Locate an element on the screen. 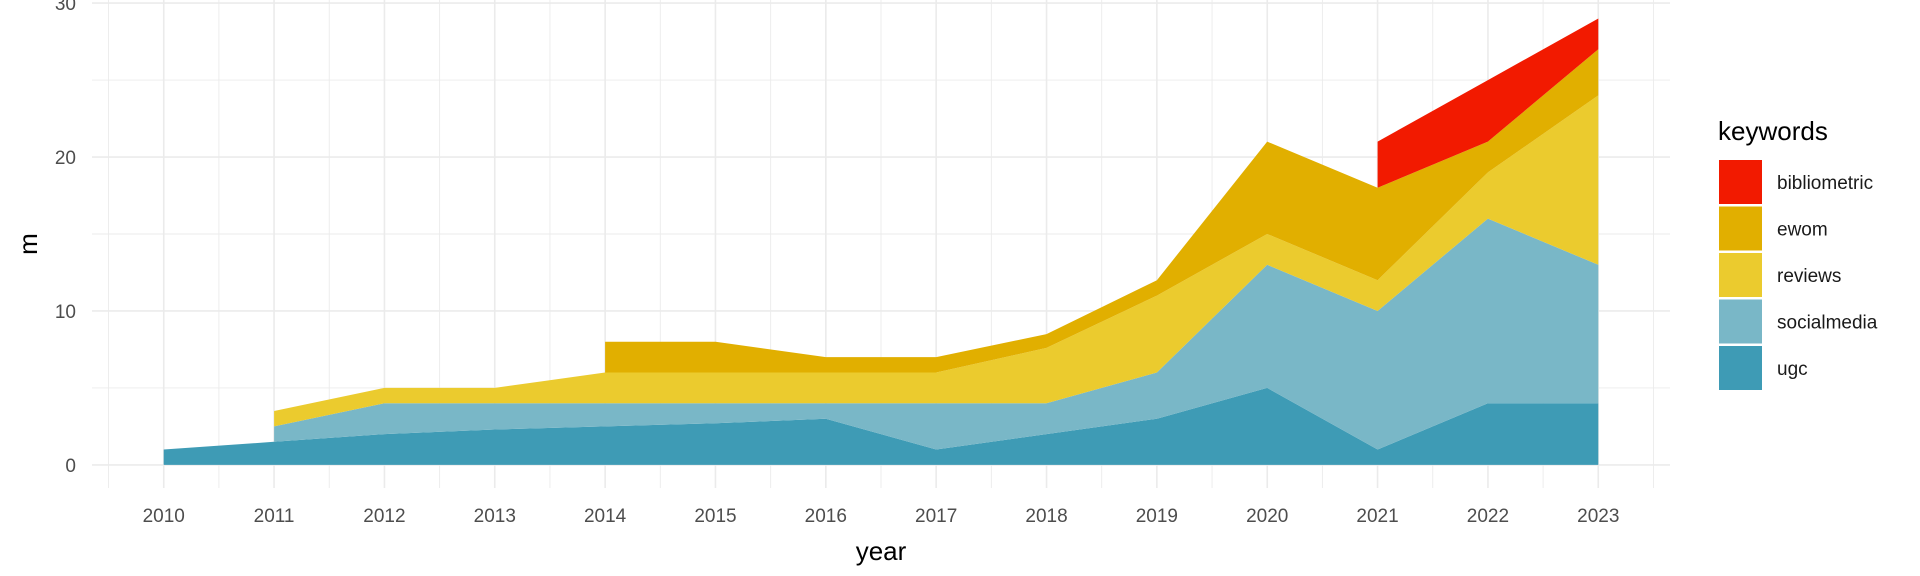 This screenshot has width=1920, height=576. x-tick-label: 2011 is located at coordinates (274, 516).